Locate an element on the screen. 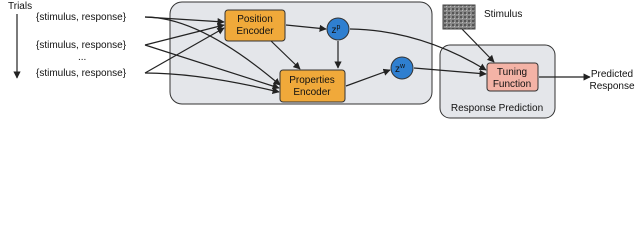 The image size is (640, 240). group-label: Response Prediction is located at coordinates (497, 108).